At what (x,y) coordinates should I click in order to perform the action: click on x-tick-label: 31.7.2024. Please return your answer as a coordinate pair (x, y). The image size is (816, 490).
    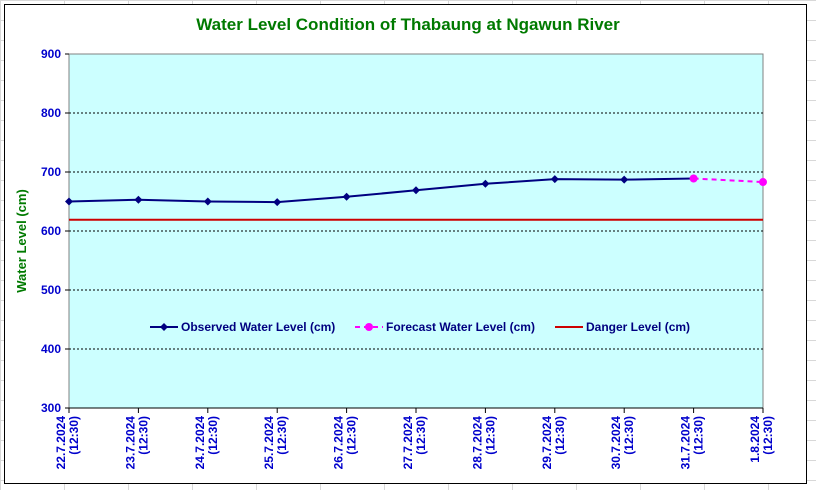
    Looking at the image, I should click on (686, 443).